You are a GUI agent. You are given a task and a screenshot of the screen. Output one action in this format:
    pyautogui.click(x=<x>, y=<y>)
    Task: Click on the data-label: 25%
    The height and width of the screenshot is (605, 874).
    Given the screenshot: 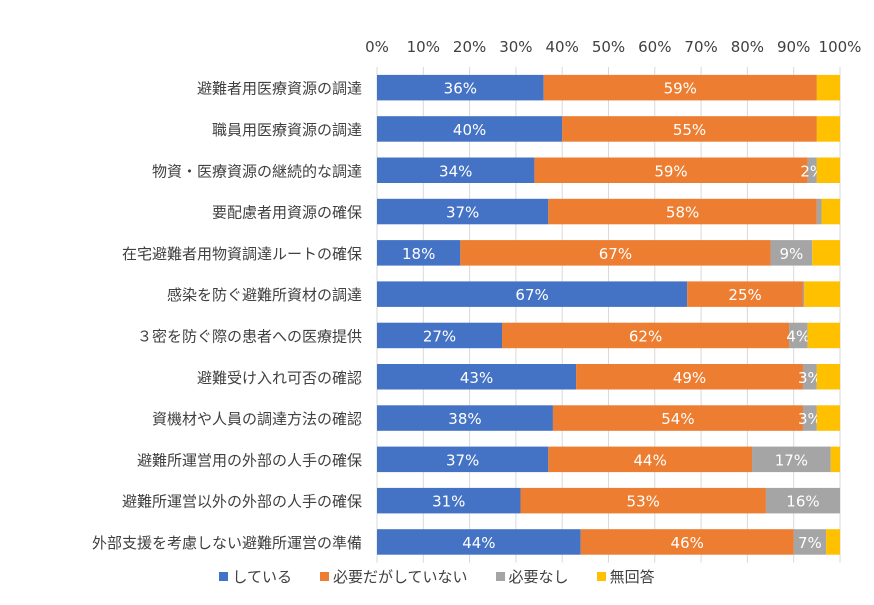 What is the action you would take?
    pyautogui.click(x=744, y=295)
    